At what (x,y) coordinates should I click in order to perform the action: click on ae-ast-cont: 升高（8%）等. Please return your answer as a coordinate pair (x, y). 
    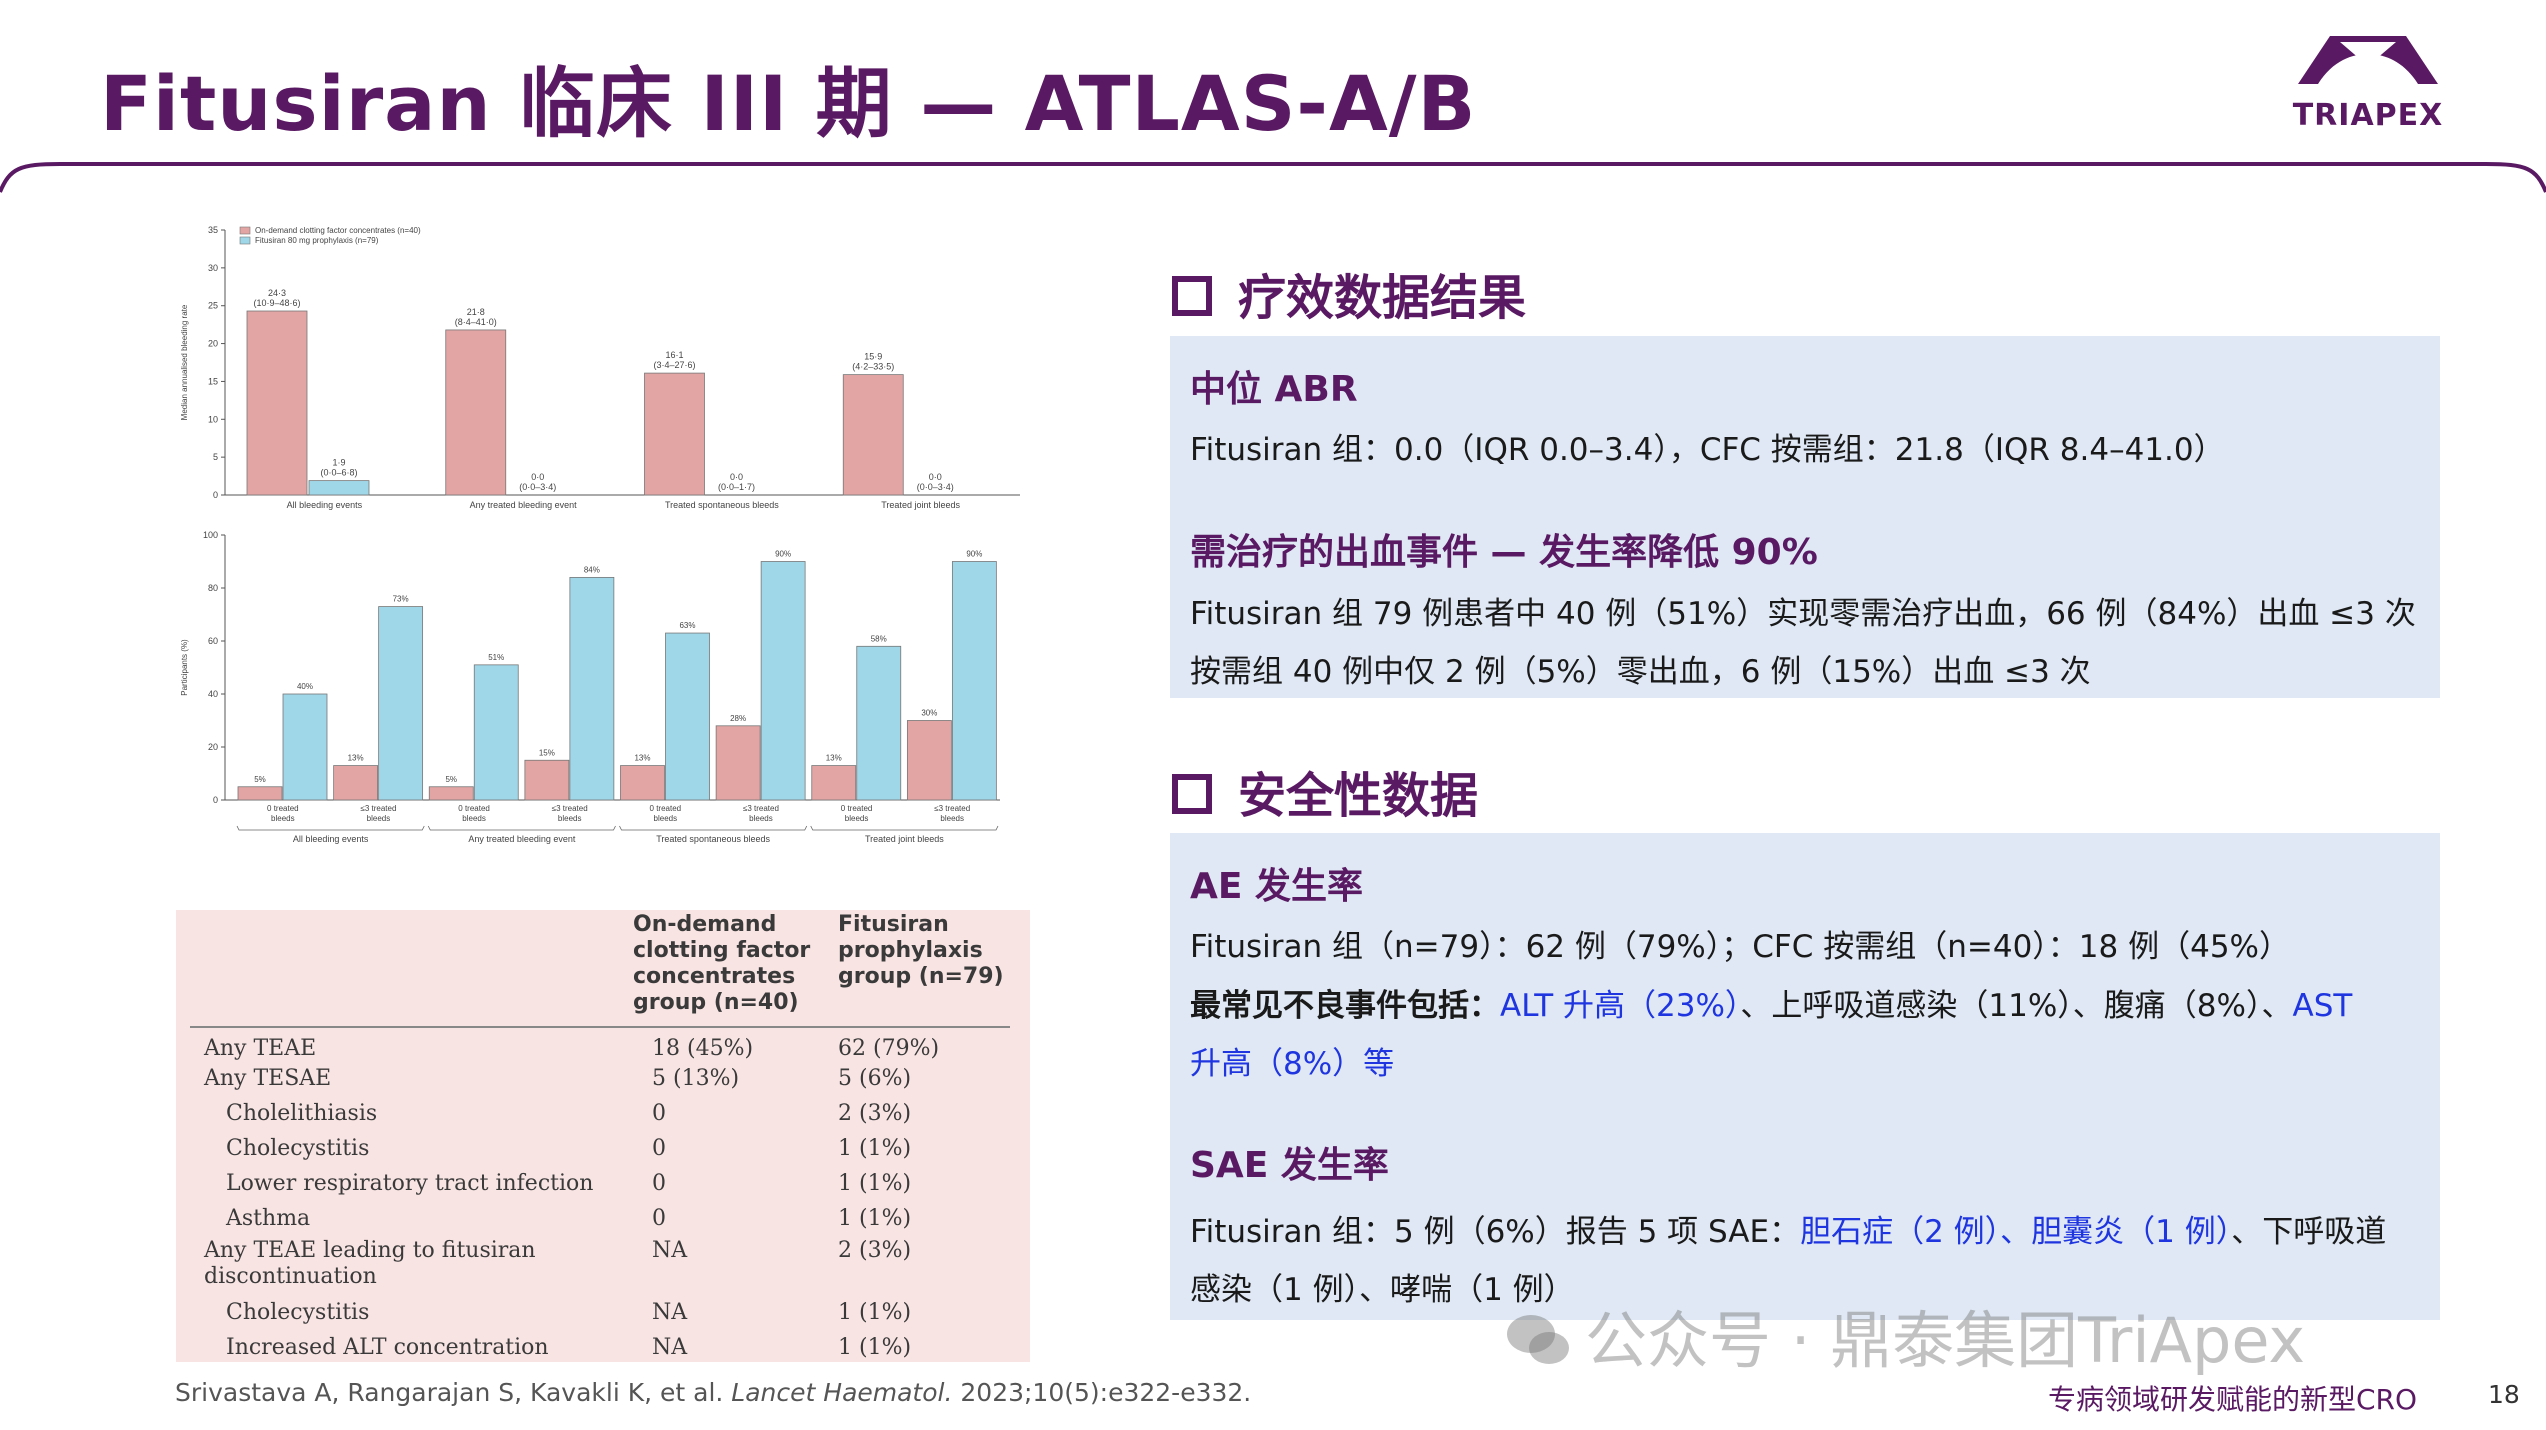
    Looking at the image, I should click on (1292, 1064).